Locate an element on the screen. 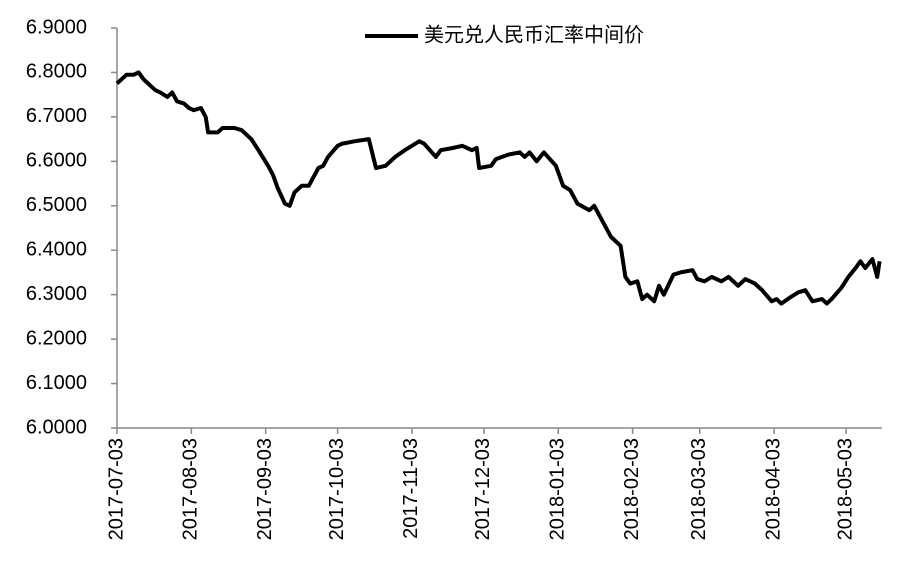 This screenshot has height=584, width=900. y-tick-label: 6.9000 is located at coordinates (56, 27).